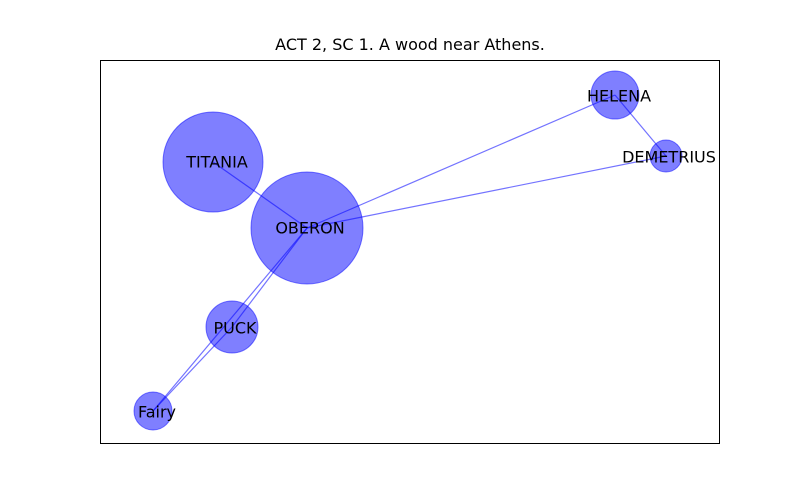  Describe the element at coordinates (157, 412) in the screenshot. I see `node-label-fairy: Fairy` at that location.